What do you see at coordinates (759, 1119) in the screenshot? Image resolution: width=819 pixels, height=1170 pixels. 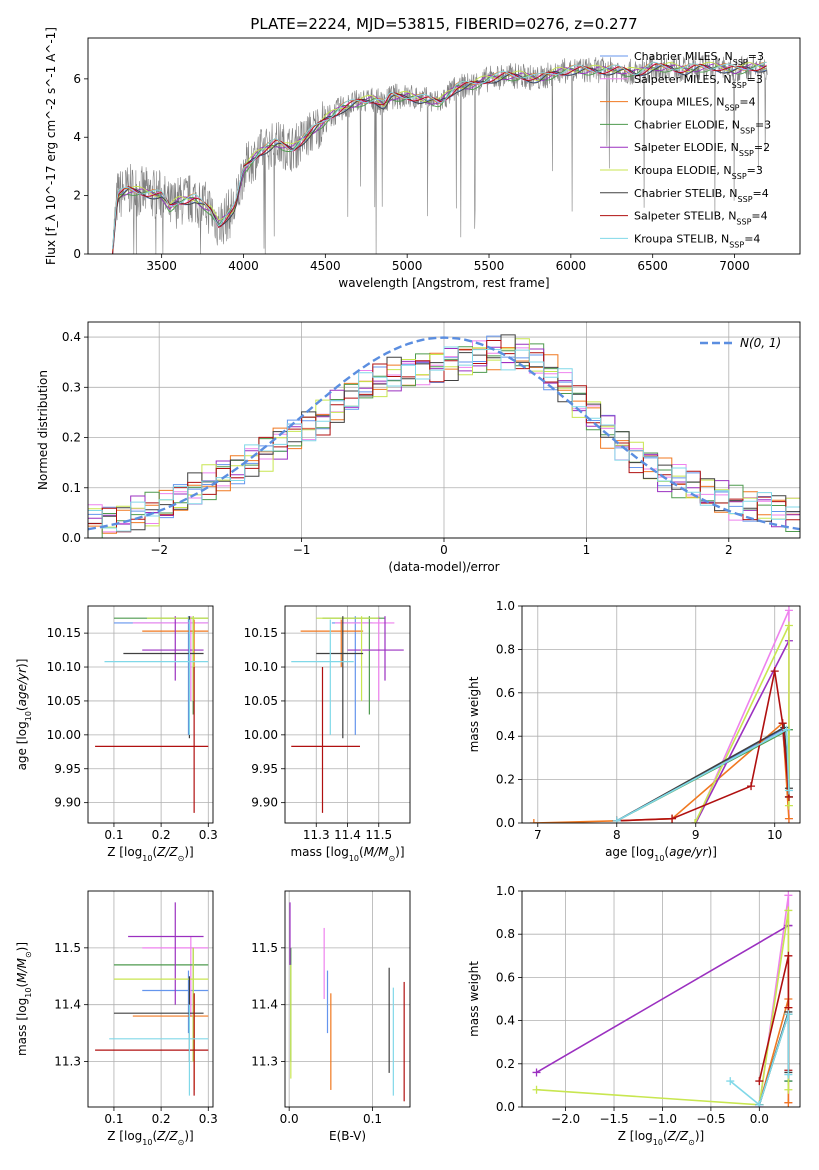 I see `weight-vs-Z-xtick-label: 0.0` at bounding box center [759, 1119].